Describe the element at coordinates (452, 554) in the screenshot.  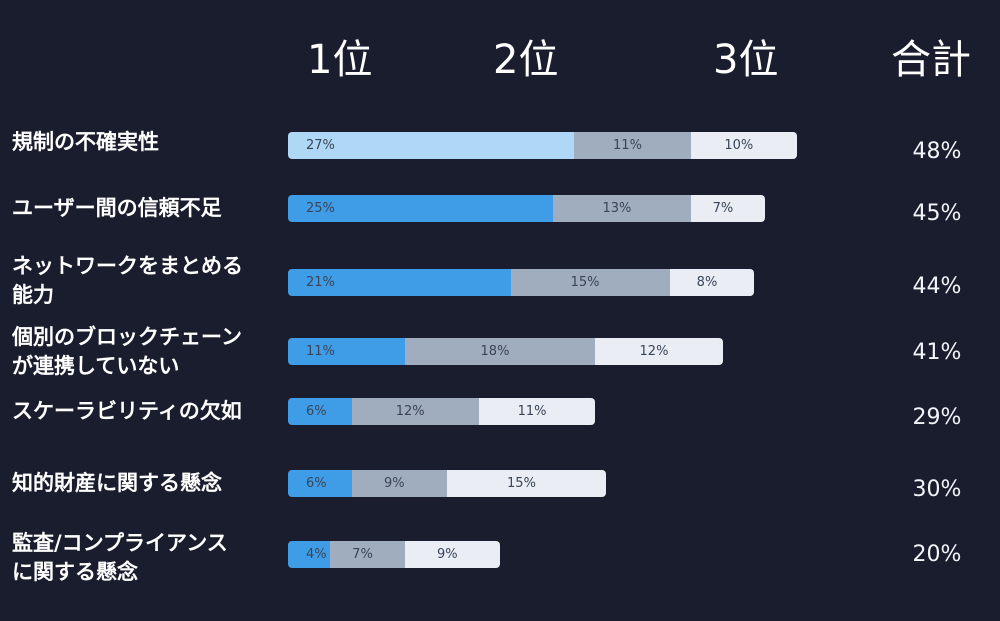
I see `bar-segment-rank3: 9%` at that location.